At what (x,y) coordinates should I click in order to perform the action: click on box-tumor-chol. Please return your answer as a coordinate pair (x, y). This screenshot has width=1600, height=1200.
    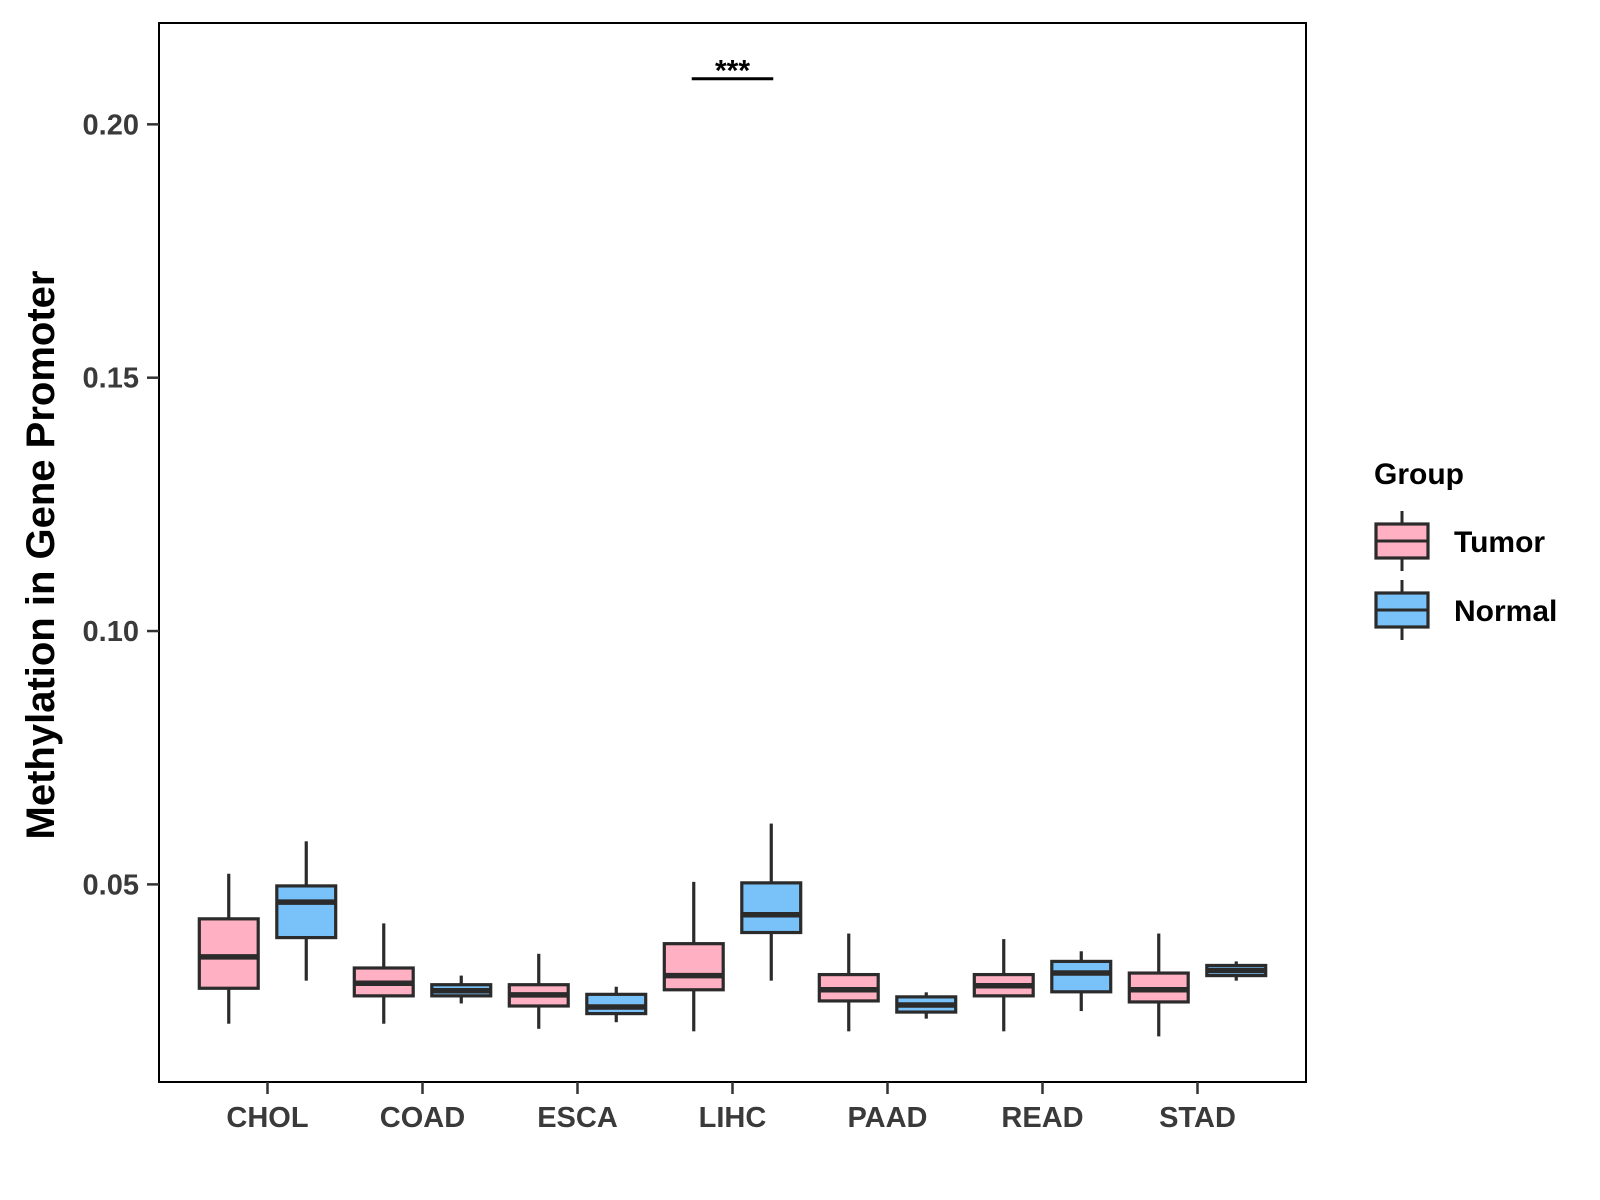
    Looking at the image, I should click on (228, 948).